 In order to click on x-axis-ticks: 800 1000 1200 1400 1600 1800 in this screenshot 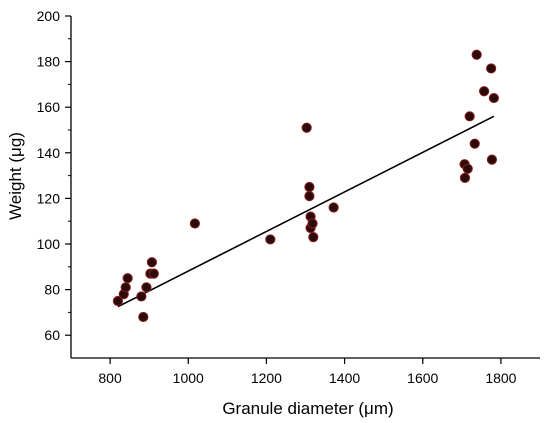, I will do `click(307, 372)`.